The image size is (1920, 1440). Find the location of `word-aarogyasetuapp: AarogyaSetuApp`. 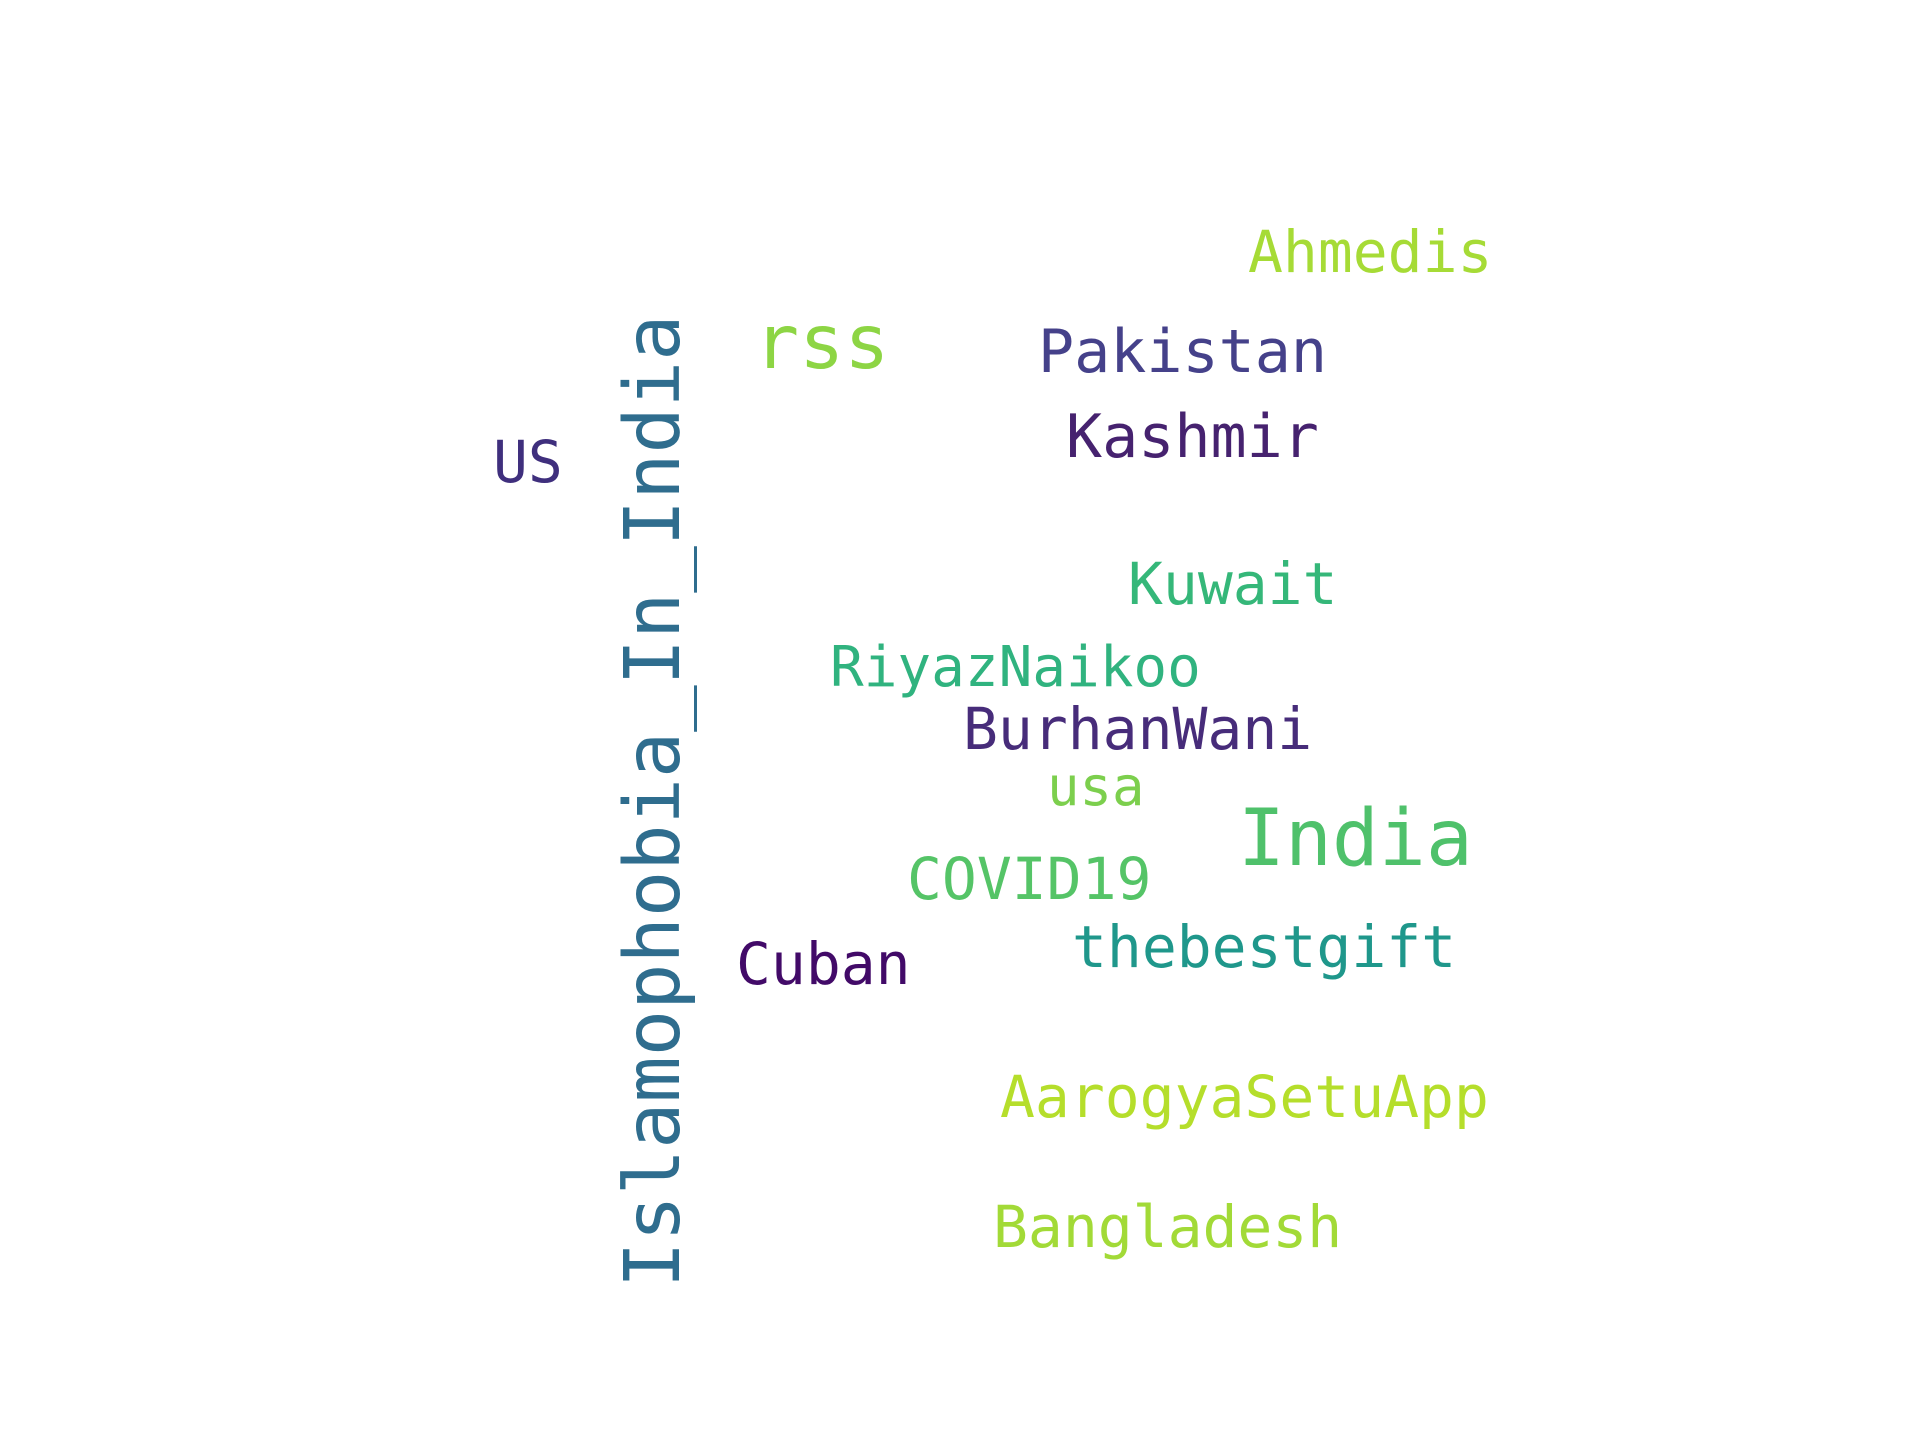

word-aarogyasetuapp: AarogyaSetuApp is located at coordinates (1244, 1097).